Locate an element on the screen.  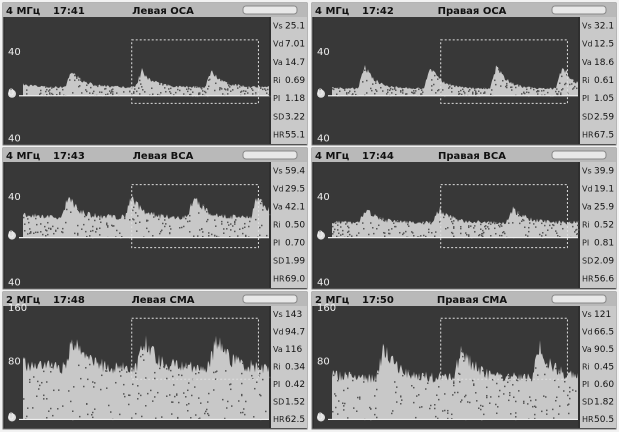
parameter-panel is located at coordinates (289, 225).